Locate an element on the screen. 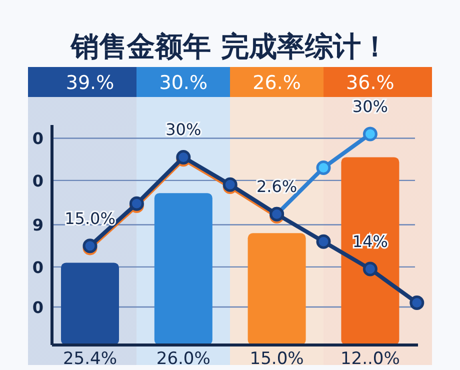  annotation: 15.0% is located at coordinates (90, 218).